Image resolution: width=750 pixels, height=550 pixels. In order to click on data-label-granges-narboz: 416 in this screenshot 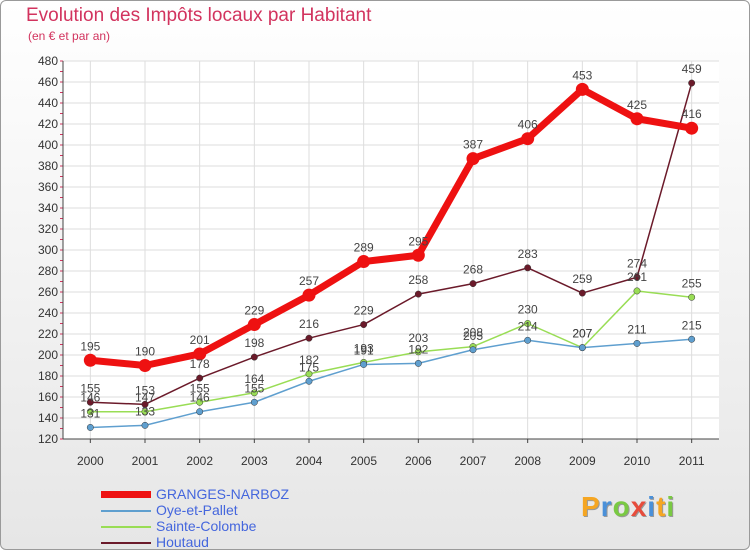, I will do `click(692, 114)`.